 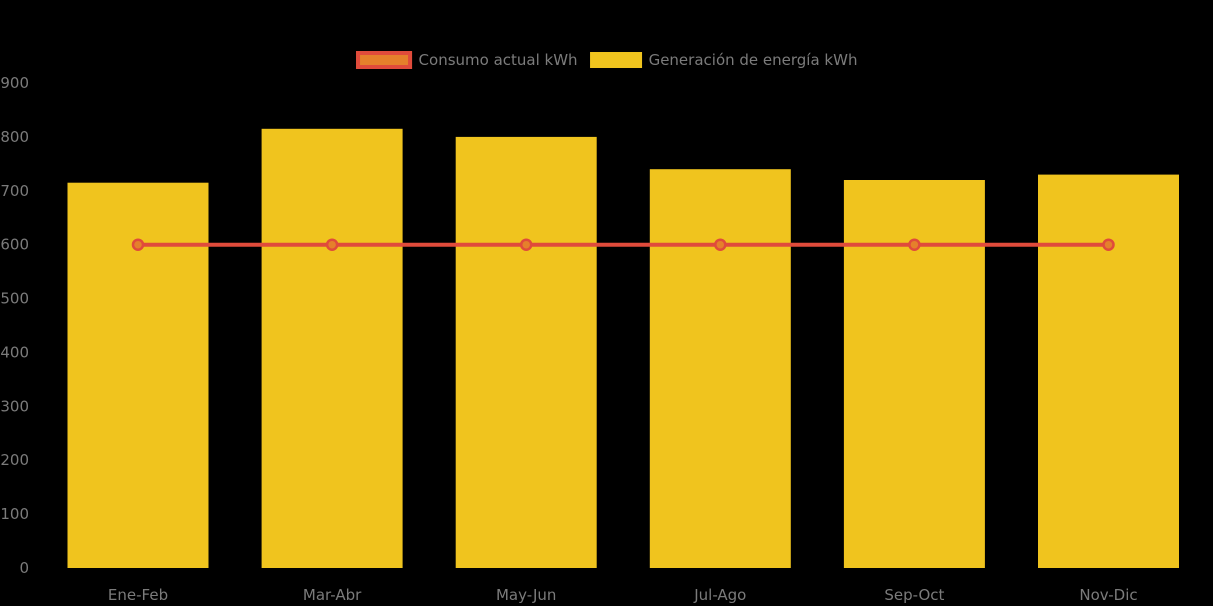 I want to click on line-marker-Ene-Feb, so click(x=138, y=244).